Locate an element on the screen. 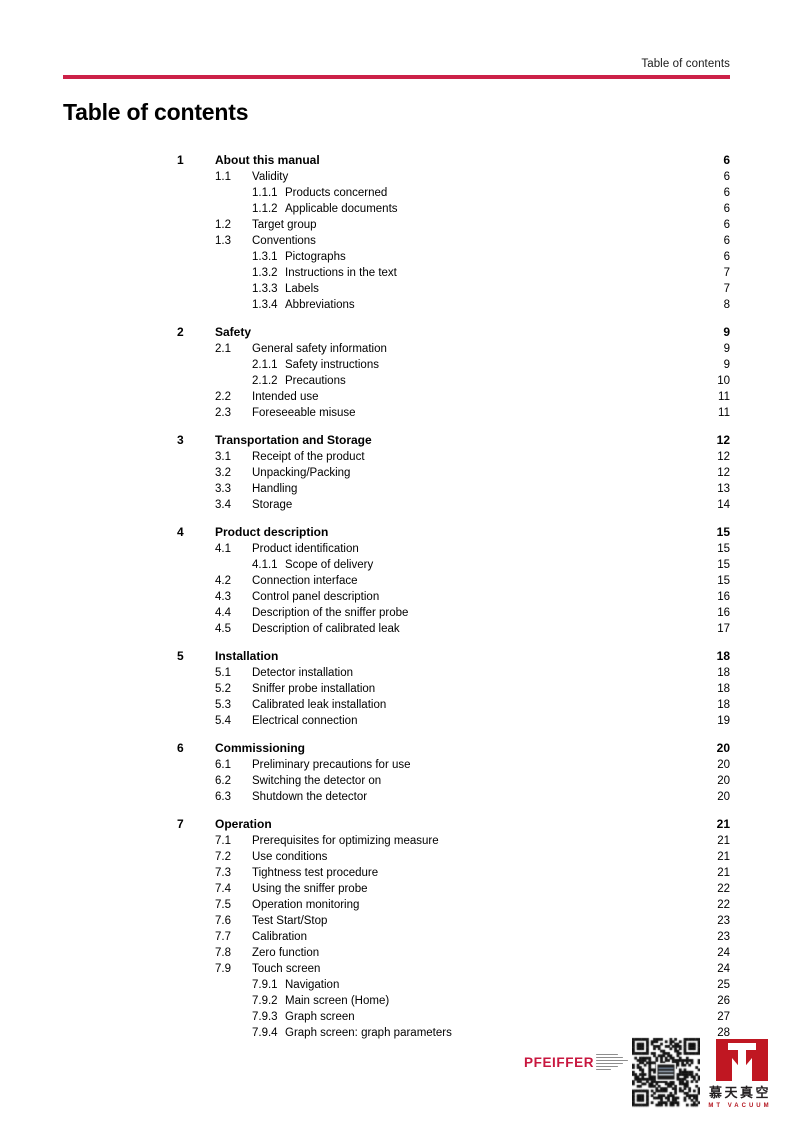  toc-entry: 4.5 Description of calibrated leak 17 is located at coordinates (396, 629).